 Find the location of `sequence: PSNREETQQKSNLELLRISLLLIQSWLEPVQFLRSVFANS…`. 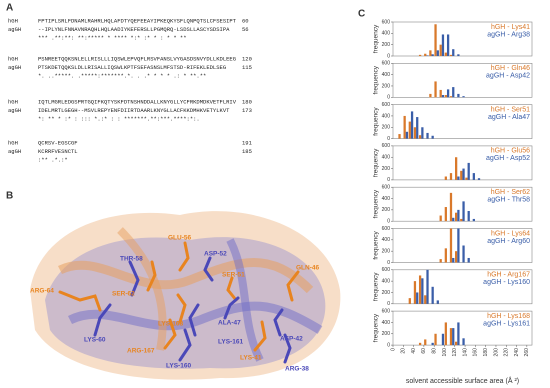

sequence: PSNREETQQKSNLELLRISLLLIQSWLEPVQFLRSVFANS… is located at coordinates (137, 58).